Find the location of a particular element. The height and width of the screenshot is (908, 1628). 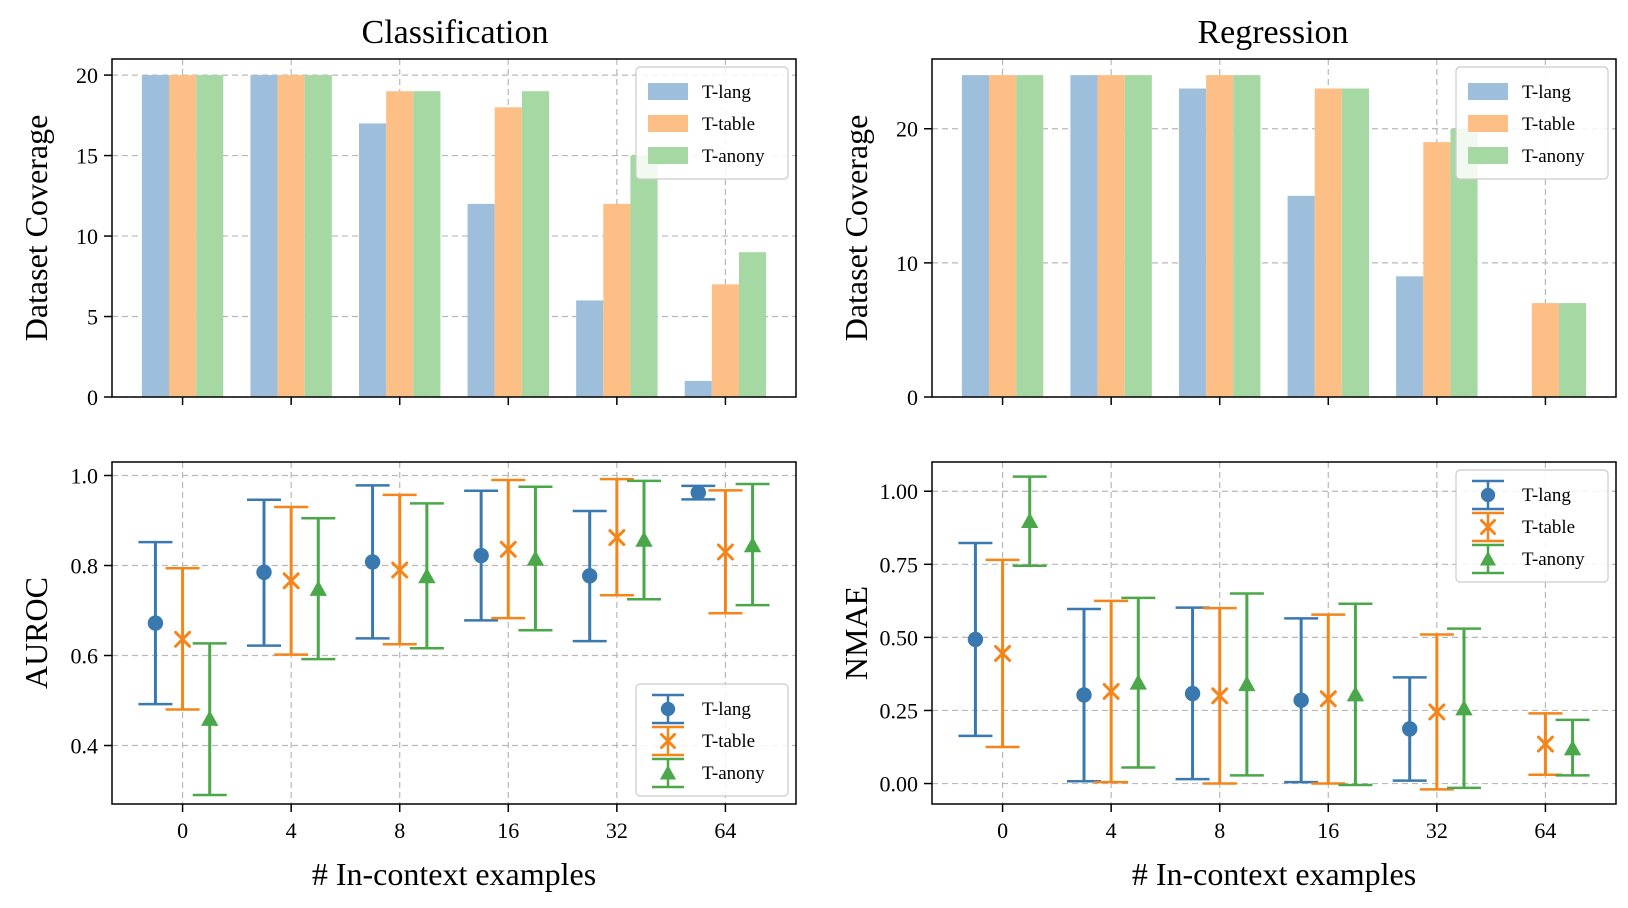

errorbar-series-T-lang is located at coordinates (427, 595).